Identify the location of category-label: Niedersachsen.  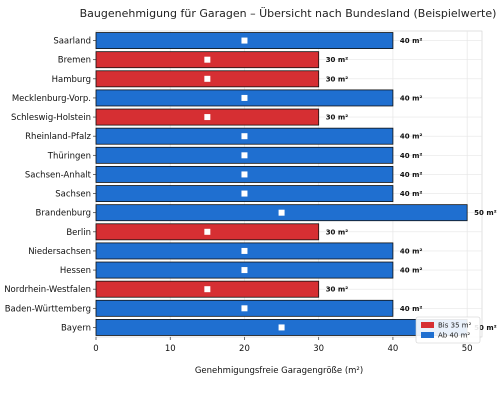
(59, 252).